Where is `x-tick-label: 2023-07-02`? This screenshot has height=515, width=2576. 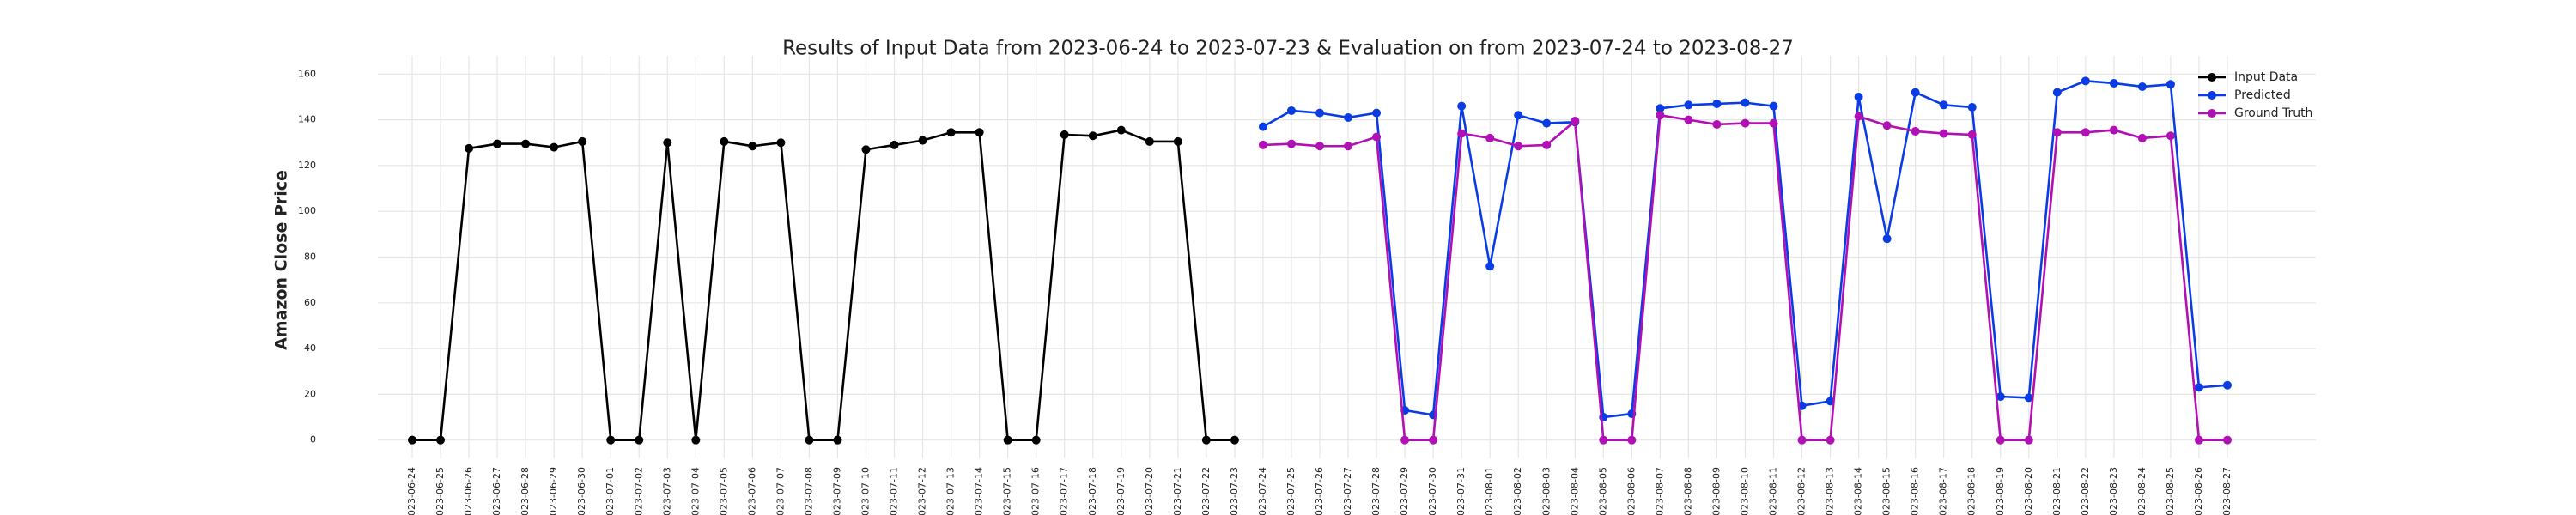
x-tick-label: 2023-07-02 is located at coordinates (638, 491).